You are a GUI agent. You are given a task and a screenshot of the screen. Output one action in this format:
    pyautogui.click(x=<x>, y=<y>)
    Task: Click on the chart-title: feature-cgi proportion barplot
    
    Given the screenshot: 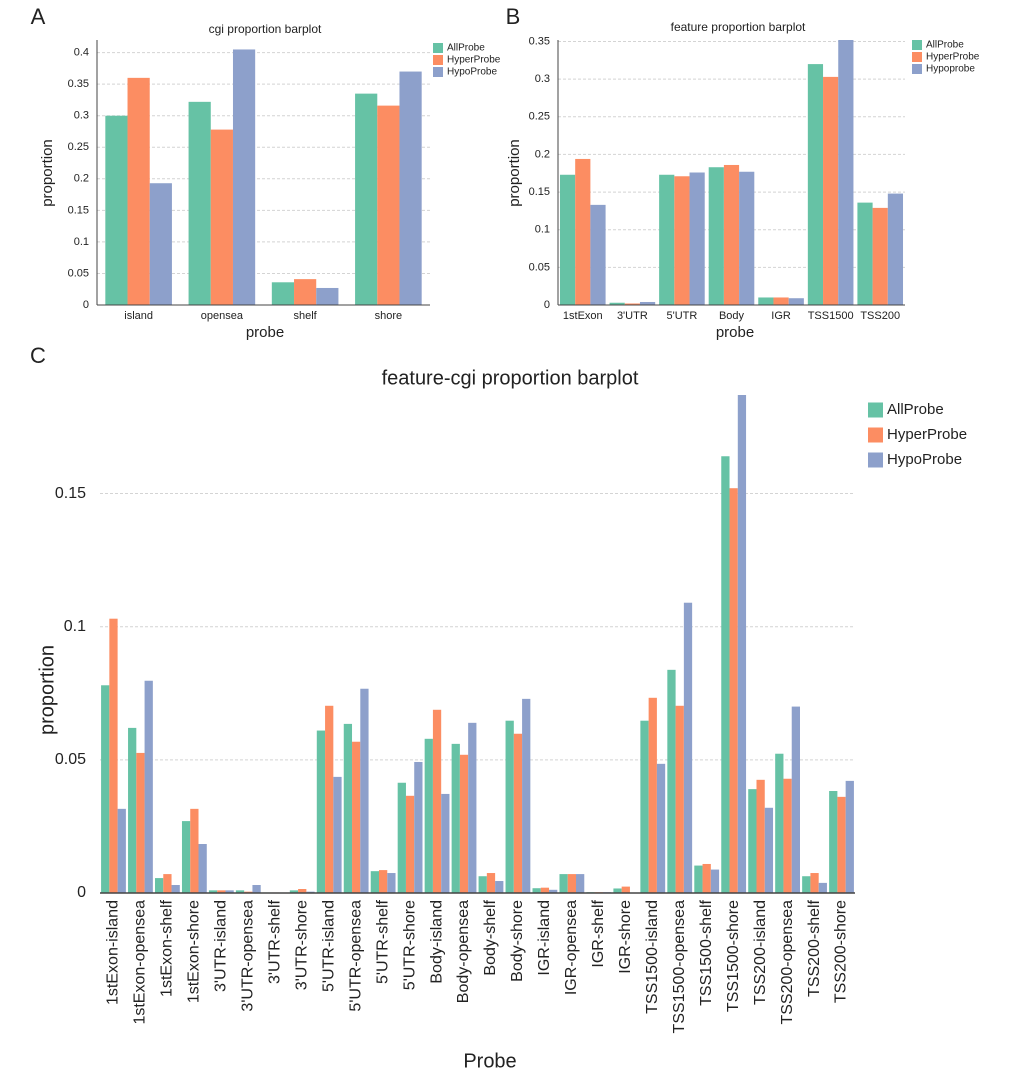 What is the action you would take?
    pyautogui.click(x=510, y=378)
    